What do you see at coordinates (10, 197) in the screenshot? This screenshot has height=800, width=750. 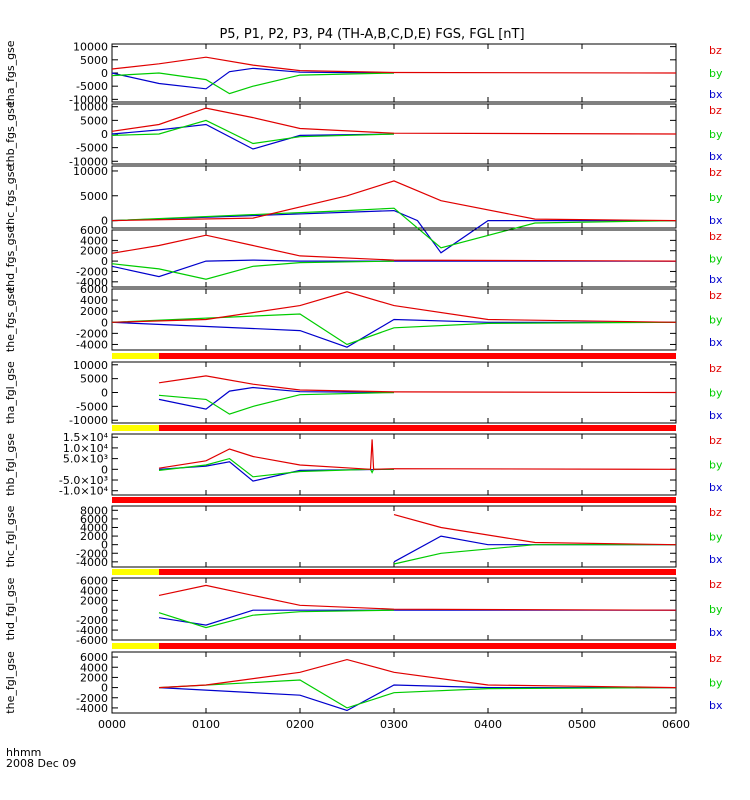 I see `y-axis-label: thc_fgs_gse` at bounding box center [10, 197].